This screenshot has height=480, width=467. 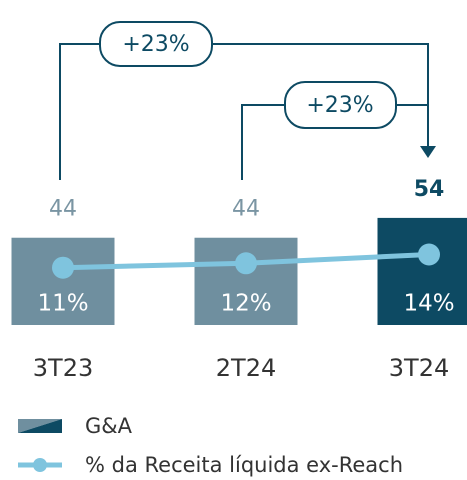 What do you see at coordinates (246, 368) in the screenshot?
I see `x-tick-label: 2T24` at bounding box center [246, 368].